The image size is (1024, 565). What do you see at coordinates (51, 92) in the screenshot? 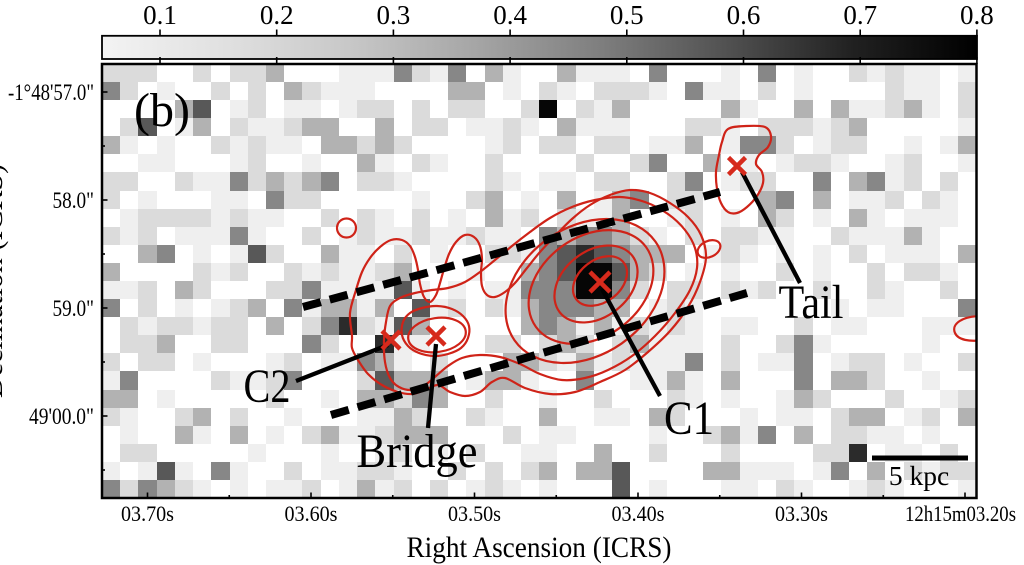
I see `svg-text: -1°48'57.0"` at bounding box center [51, 92].